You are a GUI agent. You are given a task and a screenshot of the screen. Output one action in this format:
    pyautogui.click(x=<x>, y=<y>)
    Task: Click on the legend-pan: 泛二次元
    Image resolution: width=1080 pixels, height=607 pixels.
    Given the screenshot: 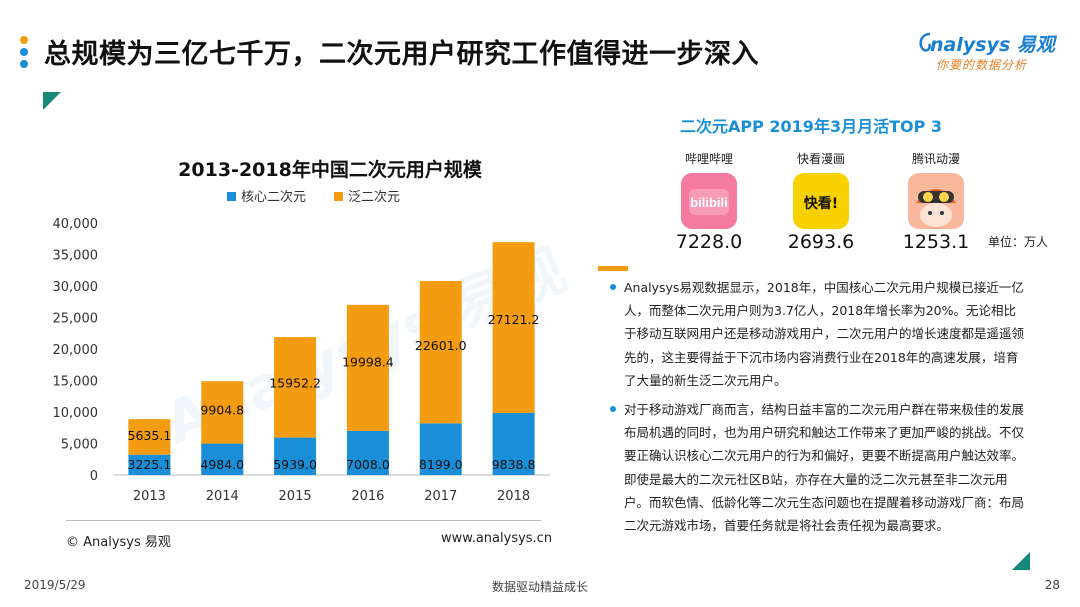 What is the action you would take?
    pyautogui.click(x=367, y=195)
    